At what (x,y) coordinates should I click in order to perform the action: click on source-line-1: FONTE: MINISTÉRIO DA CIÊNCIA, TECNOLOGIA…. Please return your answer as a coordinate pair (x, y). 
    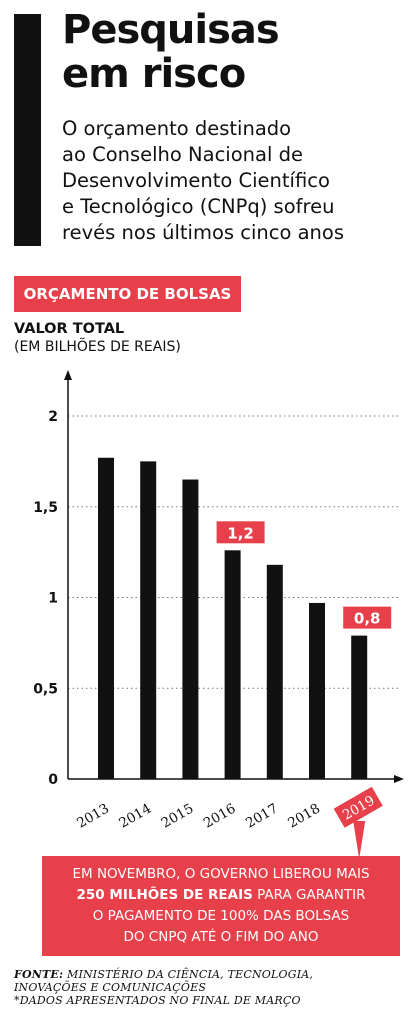
    Looking at the image, I should click on (209, 974).